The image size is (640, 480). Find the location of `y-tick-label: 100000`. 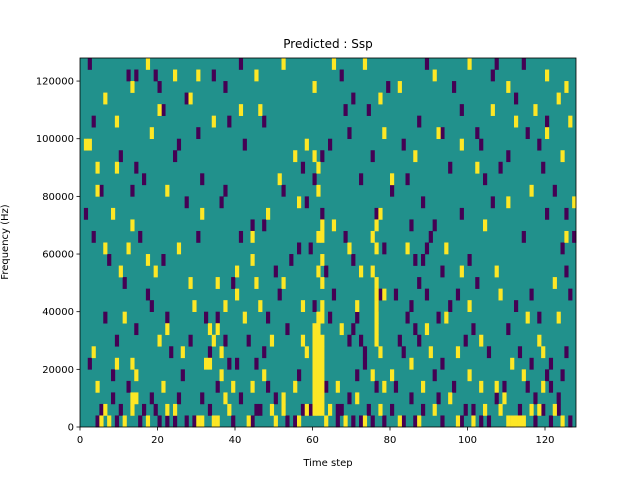

y-tick-label: 100000 is located at coordinates (55, 139).